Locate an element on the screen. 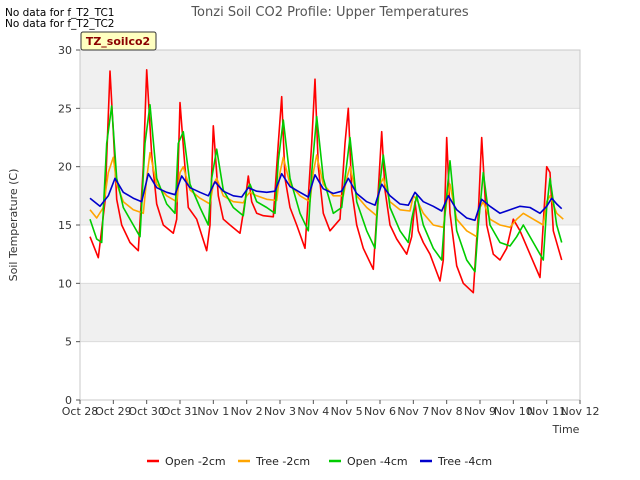  x-tick-label: Nov 11 is located at coordinates (546, 411).